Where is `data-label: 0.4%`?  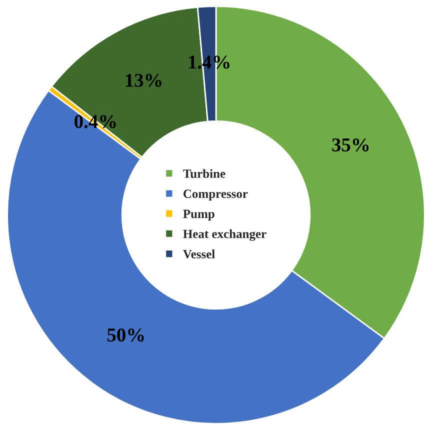
data-label: 0.4% is located at coordinates (95, 121).